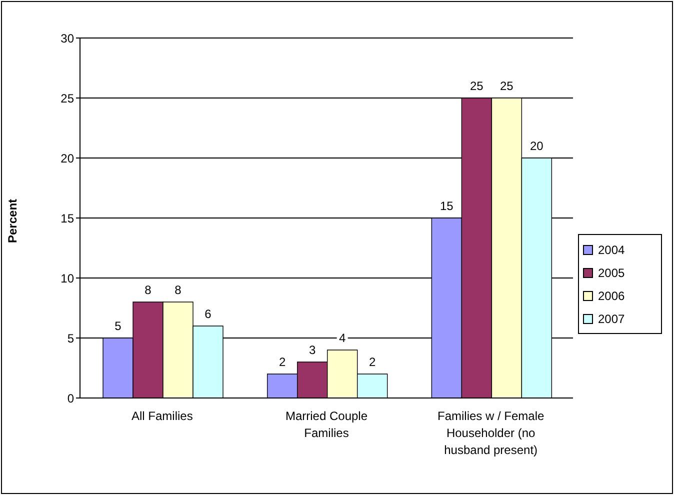  I want to click on data-label: 3, so click(312, 350).